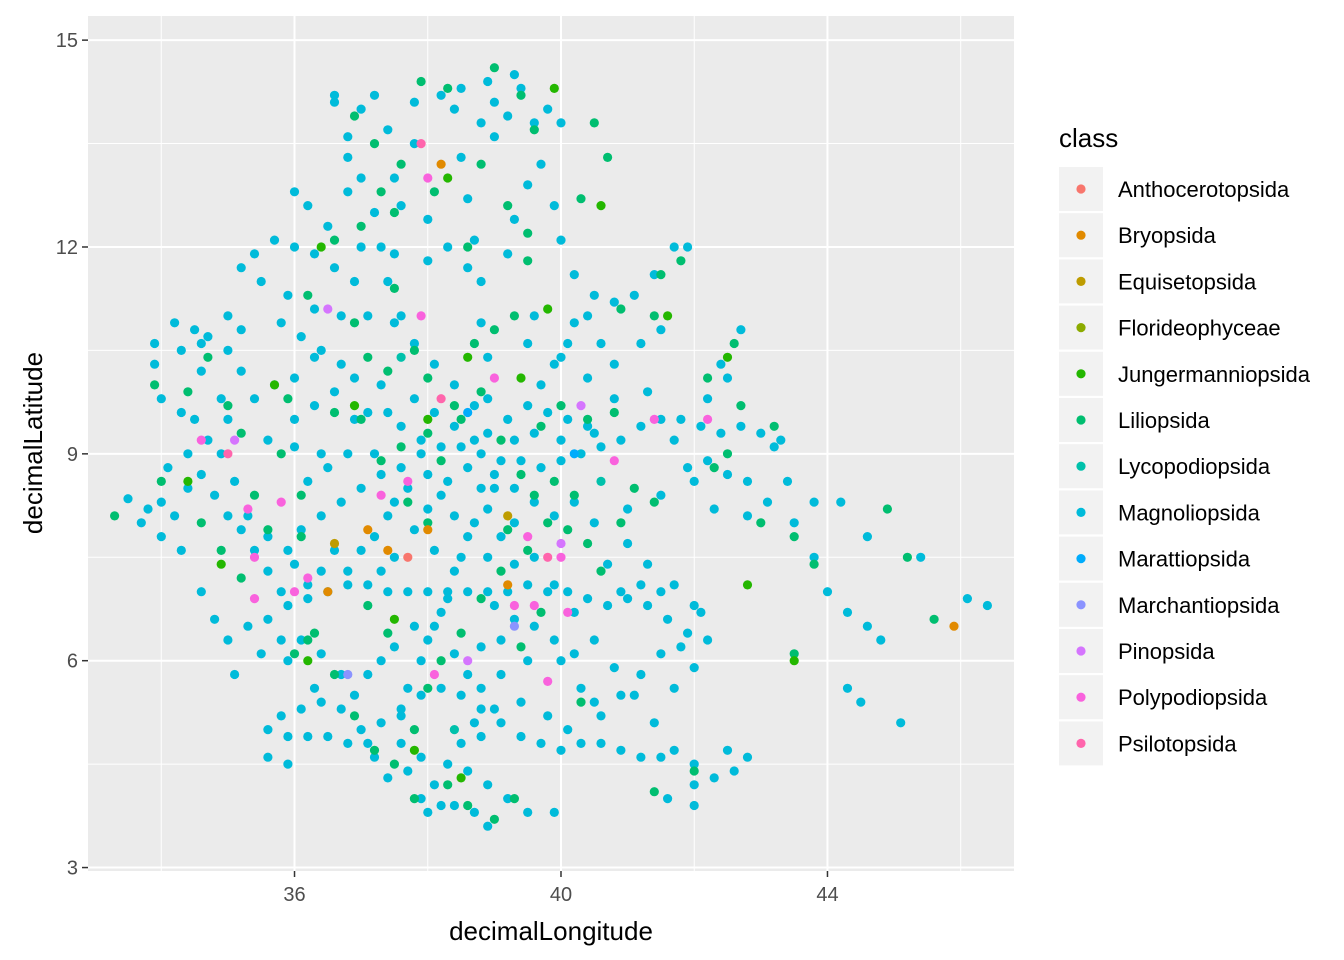  Describe the element at coordinates (1193, 697) in the screenshot. I see `legend-label: Polypodiopsida` at that location.